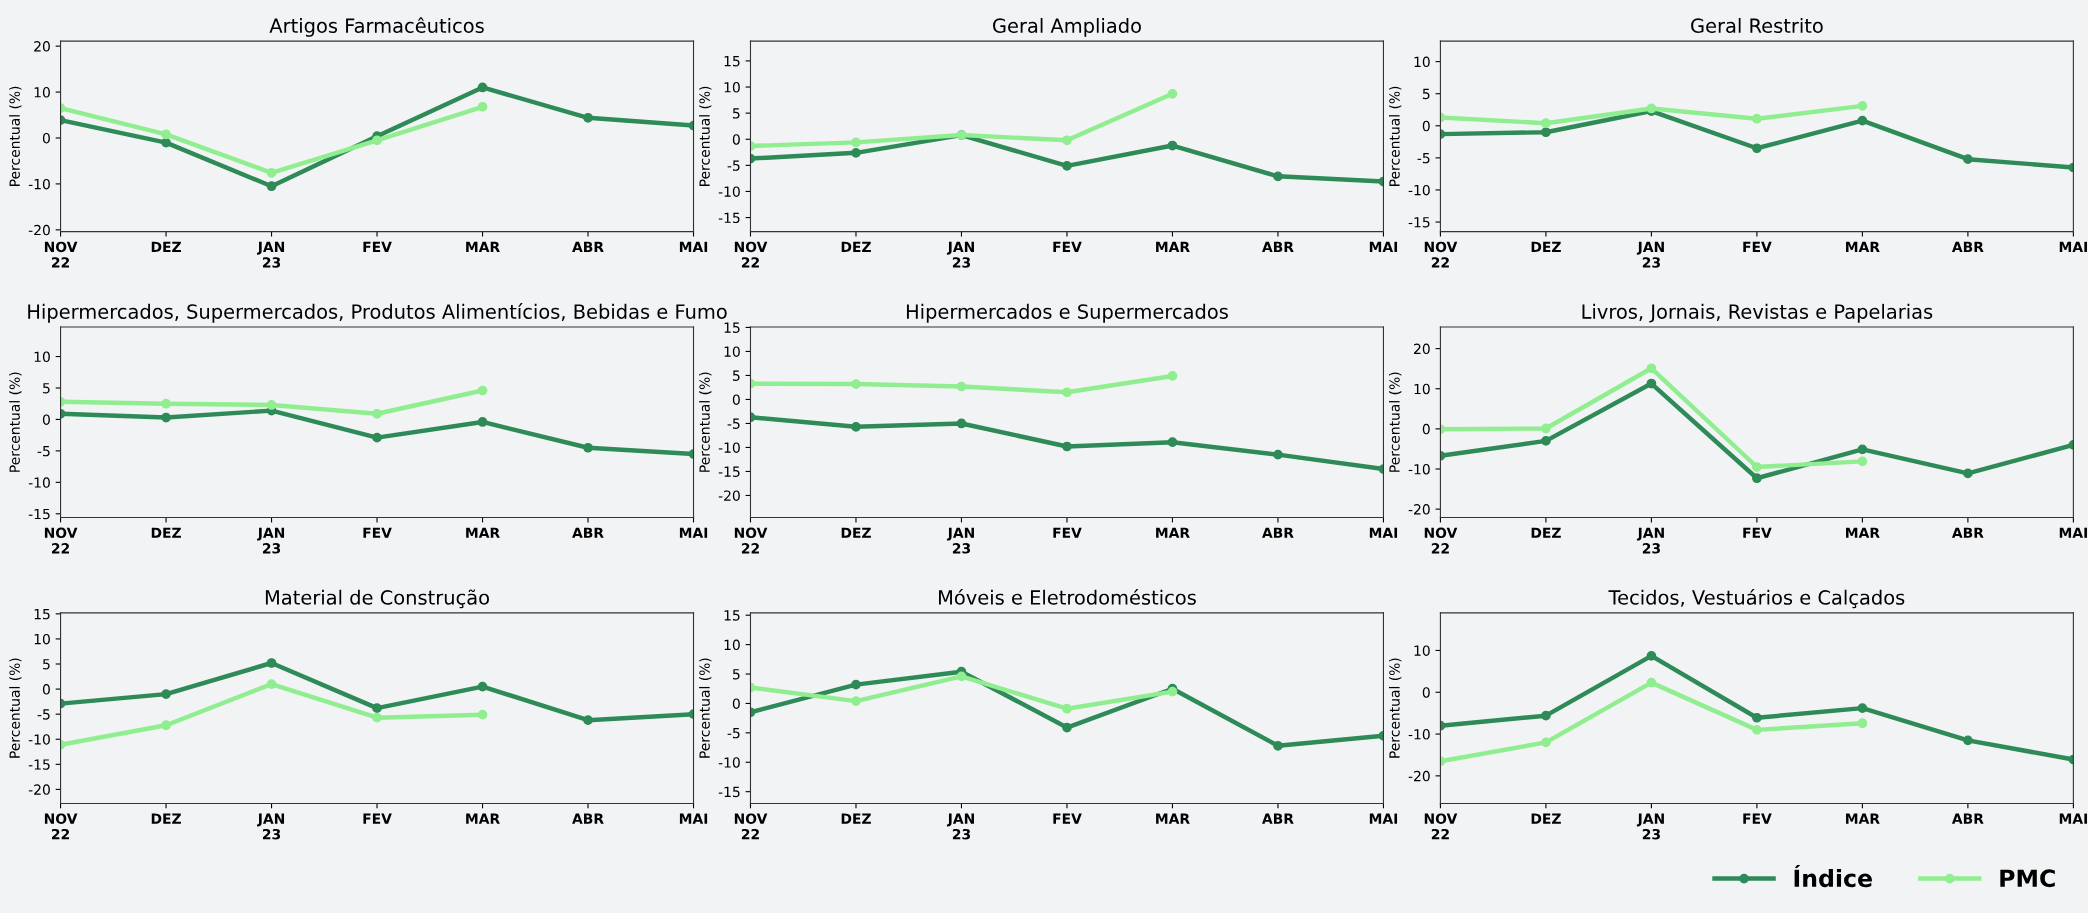 This screenshot has width=2088, height=913. What do you see at coordinates (1757, 313) in the screenshot?
I see `chart-title: Livros, Jornais, Revistas e Papelarias` at bounding box center [1757, 313].